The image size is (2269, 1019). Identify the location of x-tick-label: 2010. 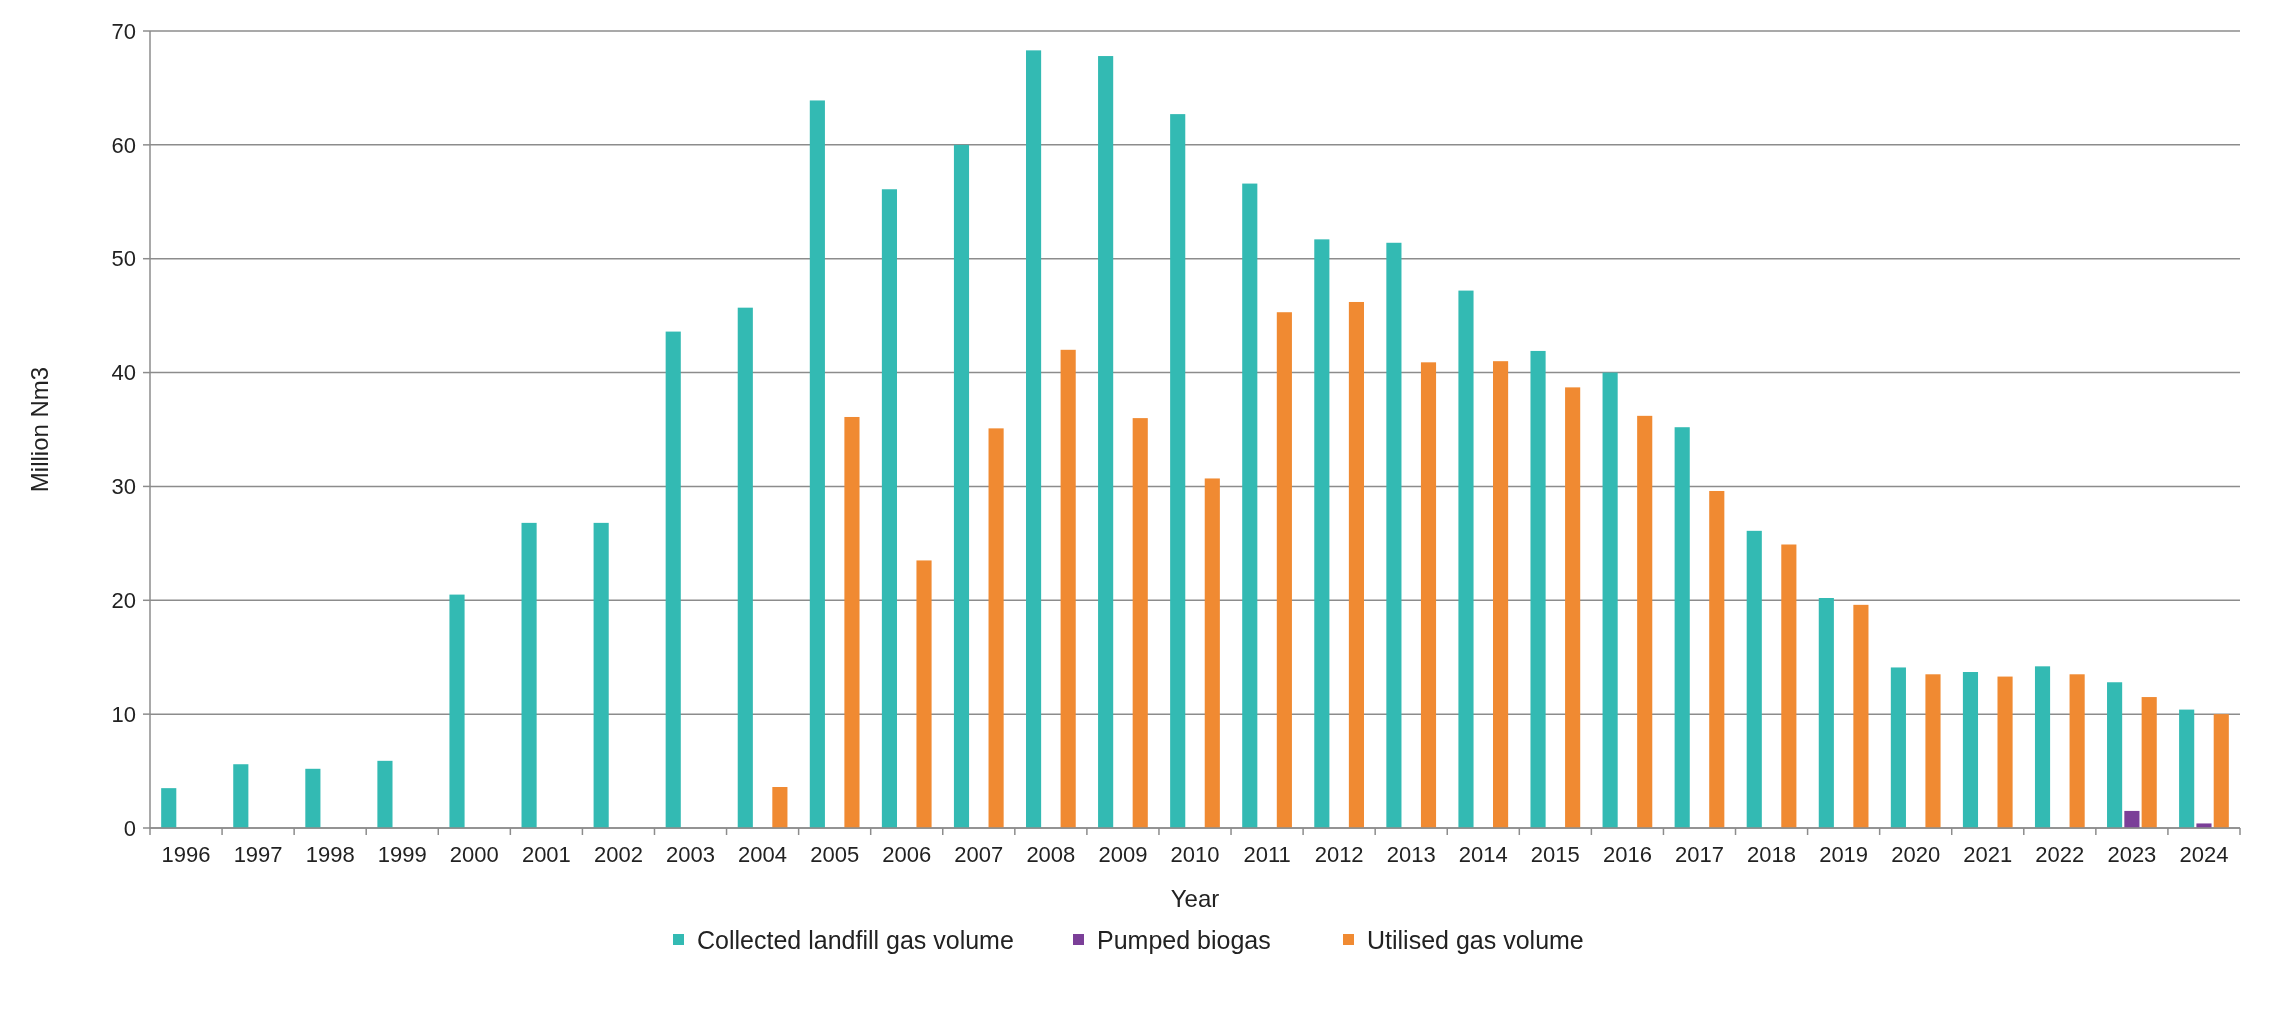
(1195, 854).